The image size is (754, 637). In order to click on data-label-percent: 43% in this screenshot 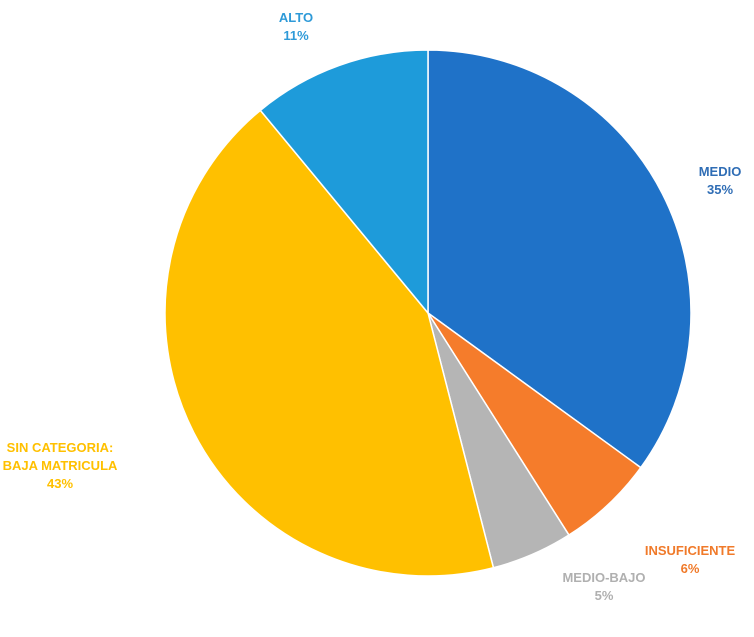, I will do `click(60, 483)`.